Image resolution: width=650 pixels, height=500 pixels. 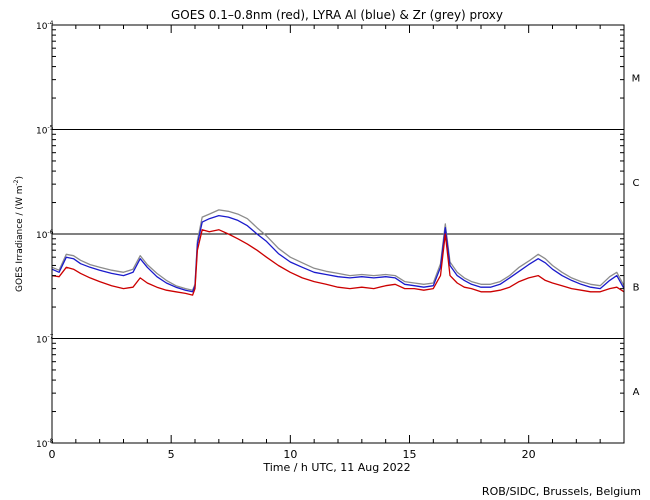 I want to click on y-tick-label: 10⁻⁸, so click(x=45, y=444).